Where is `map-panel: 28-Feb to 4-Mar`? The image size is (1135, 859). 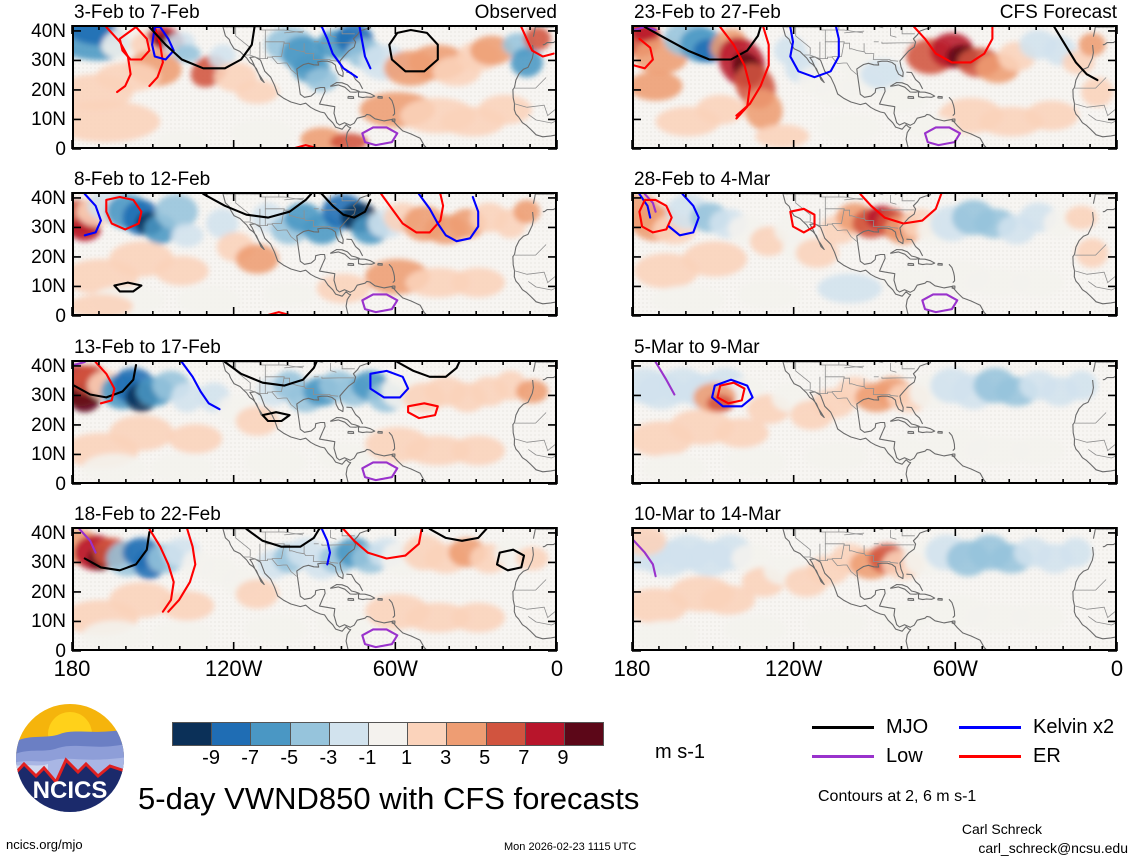 map-panel: 28-Feb to 4-Mar is located at coordinates (842, 247).